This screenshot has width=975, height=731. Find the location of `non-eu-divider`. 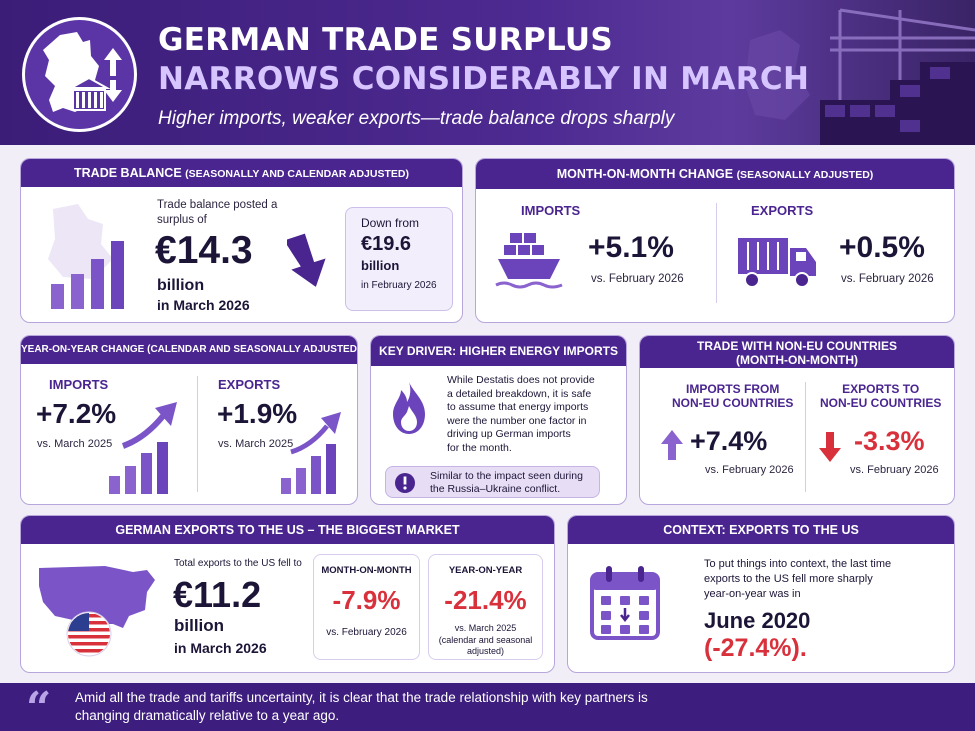

non-eu-divider is located at coordinates (805, 437).